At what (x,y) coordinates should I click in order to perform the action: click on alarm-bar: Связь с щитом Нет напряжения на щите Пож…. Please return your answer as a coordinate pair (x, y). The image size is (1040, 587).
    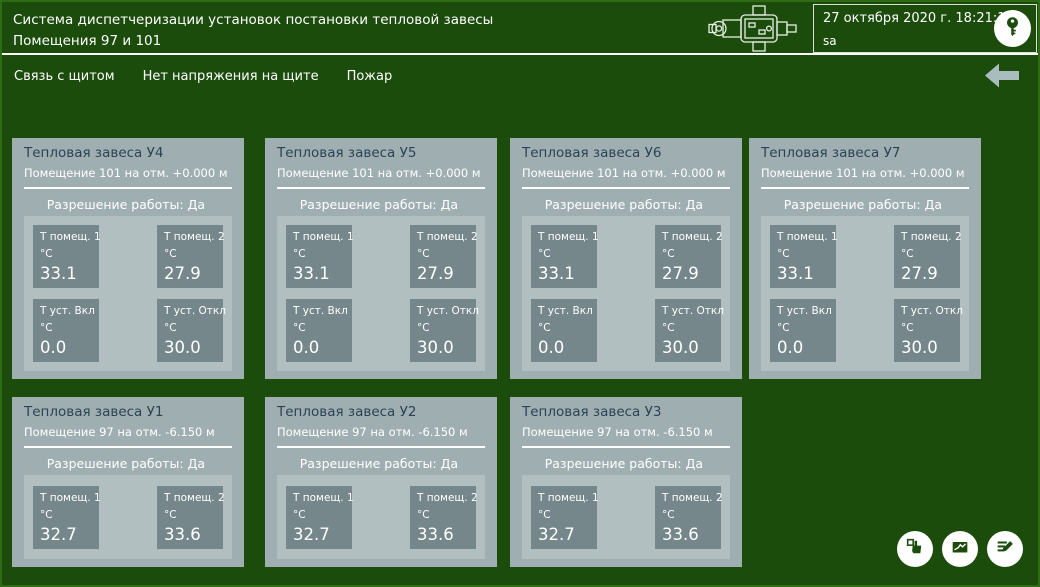
    Looking at the image, I should click on (520, 76).